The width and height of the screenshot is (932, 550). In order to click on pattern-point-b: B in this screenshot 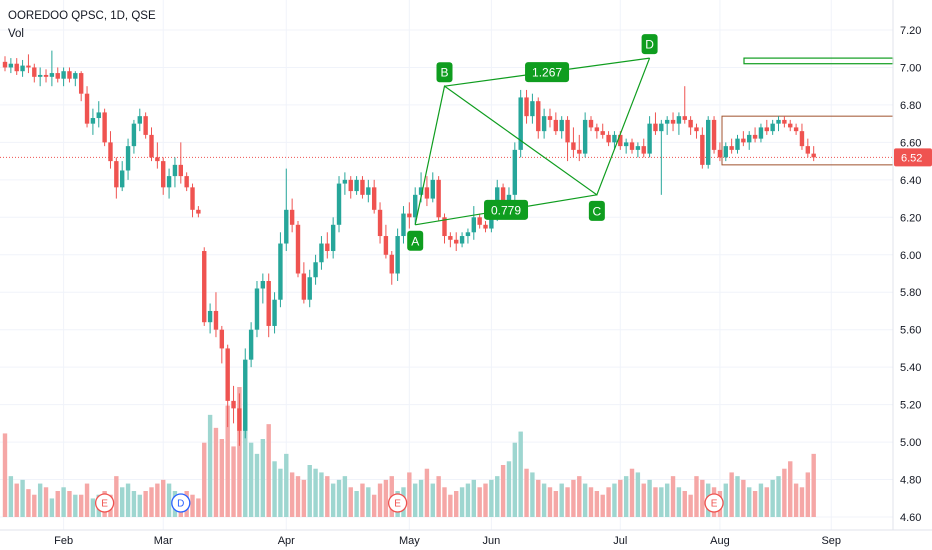, I will do `click(444, 72)`.